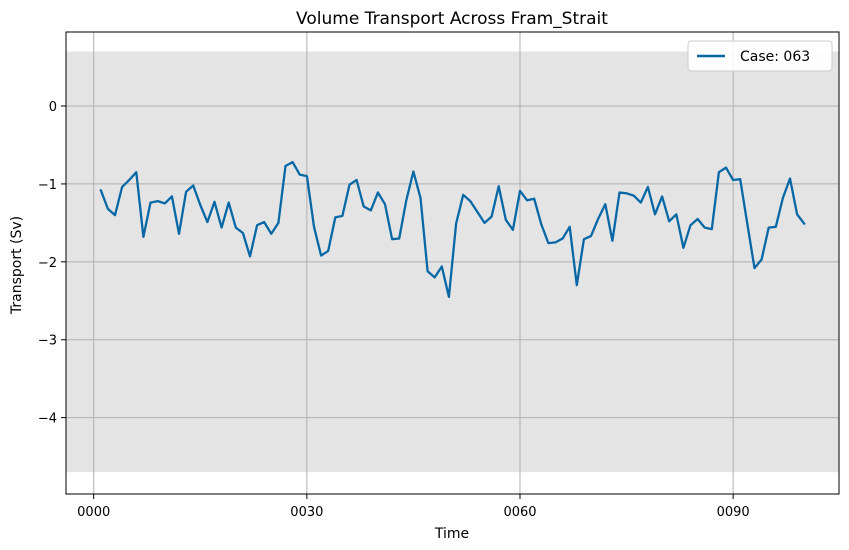 Image resolution: width=849 pixels, height=550 pixels. Describe the element at coordinates (47, 263) in the screenshot. I see `y-tick-label: −2` at that location.